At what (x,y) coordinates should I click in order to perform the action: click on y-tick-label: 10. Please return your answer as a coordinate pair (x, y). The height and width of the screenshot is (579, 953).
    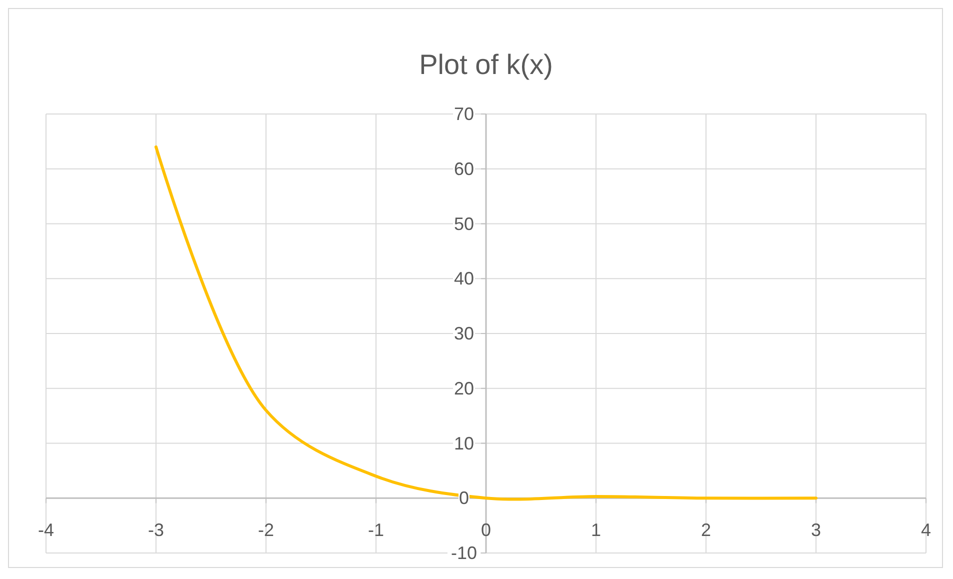
    Looking at the image, I should click on (464, 443).